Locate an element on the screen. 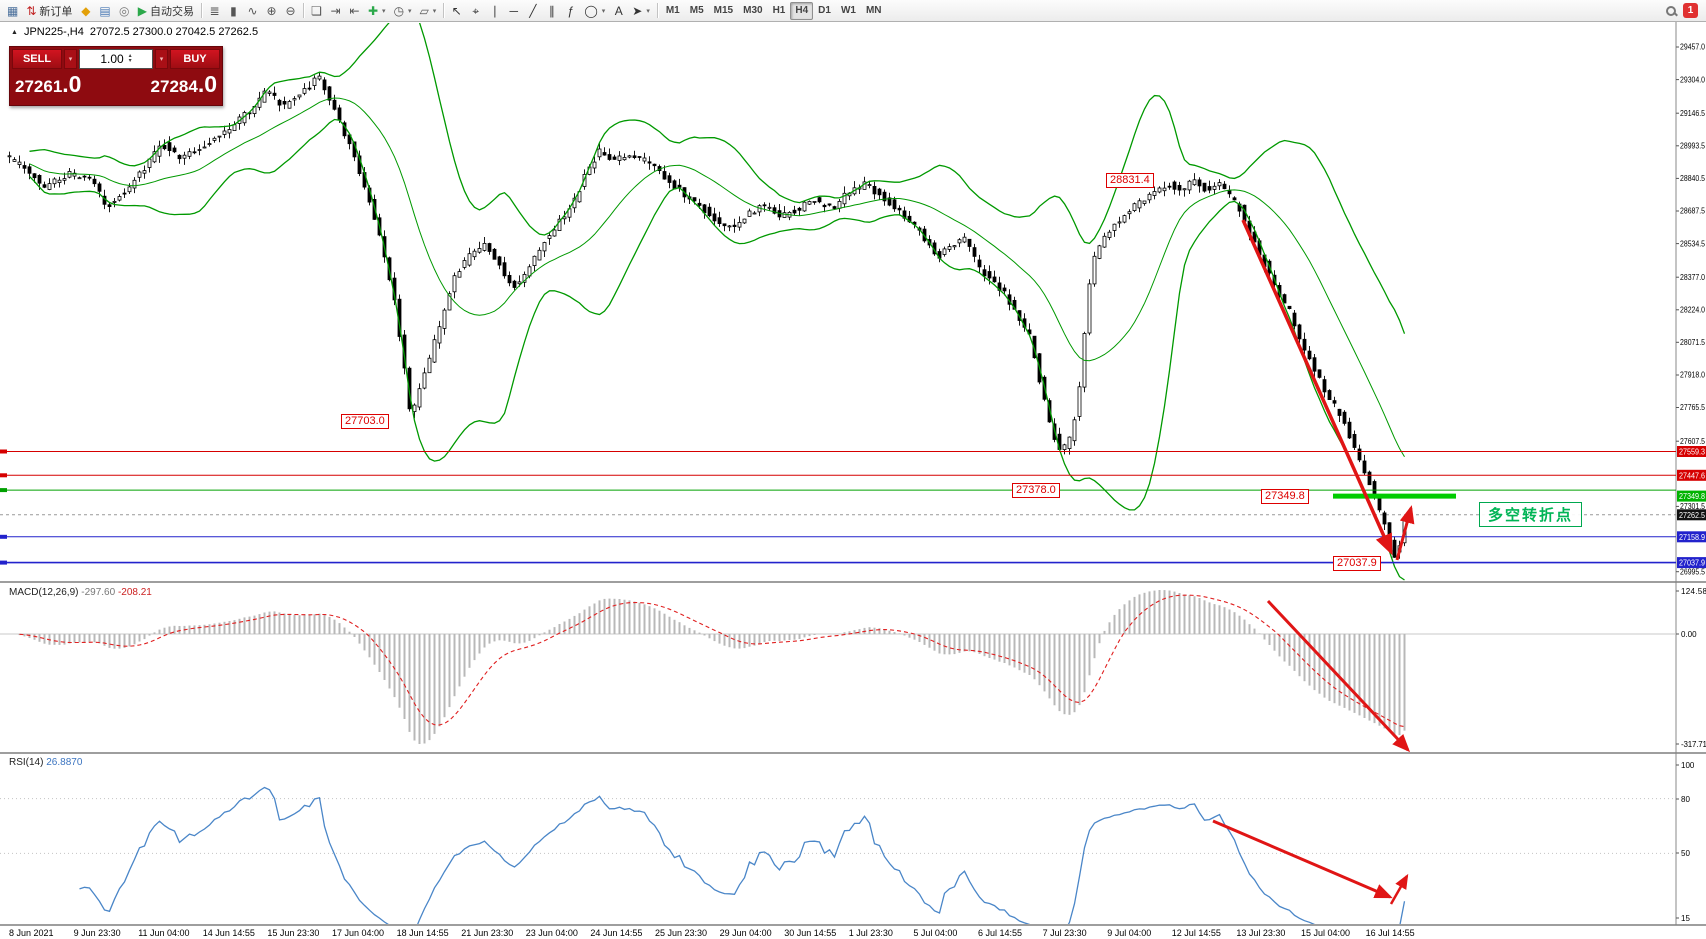  autotrading-button: ▶ 自动交易 is located at coordinates (166, 11).